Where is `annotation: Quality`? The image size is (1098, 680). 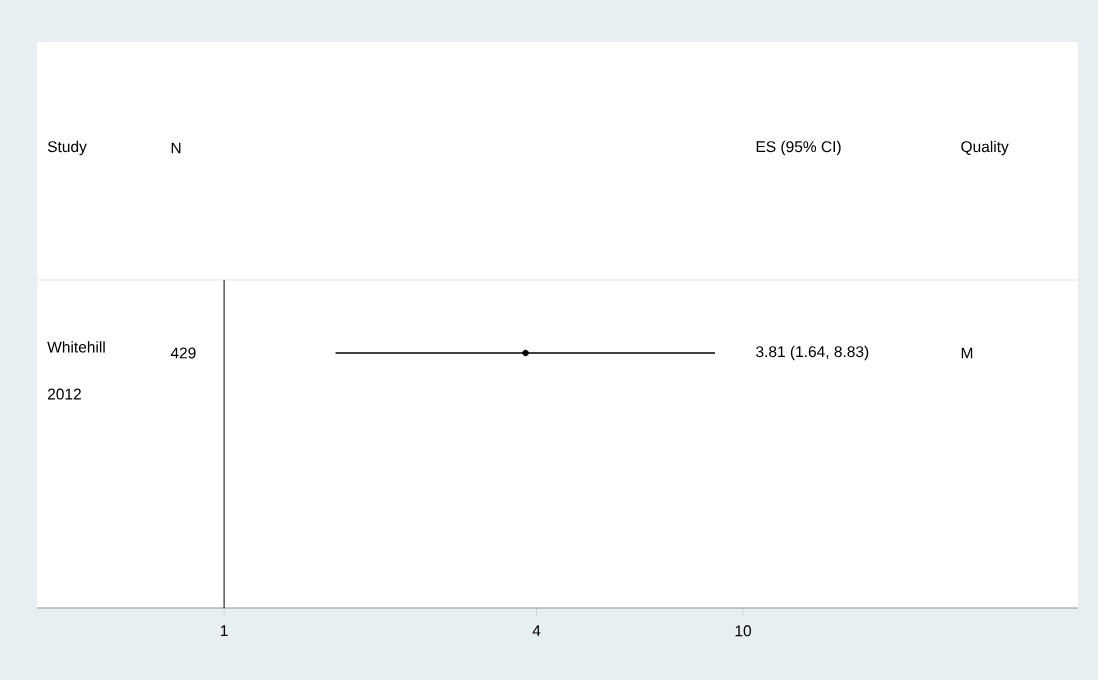
annotation: Quality is located at coordinates (985, 148).